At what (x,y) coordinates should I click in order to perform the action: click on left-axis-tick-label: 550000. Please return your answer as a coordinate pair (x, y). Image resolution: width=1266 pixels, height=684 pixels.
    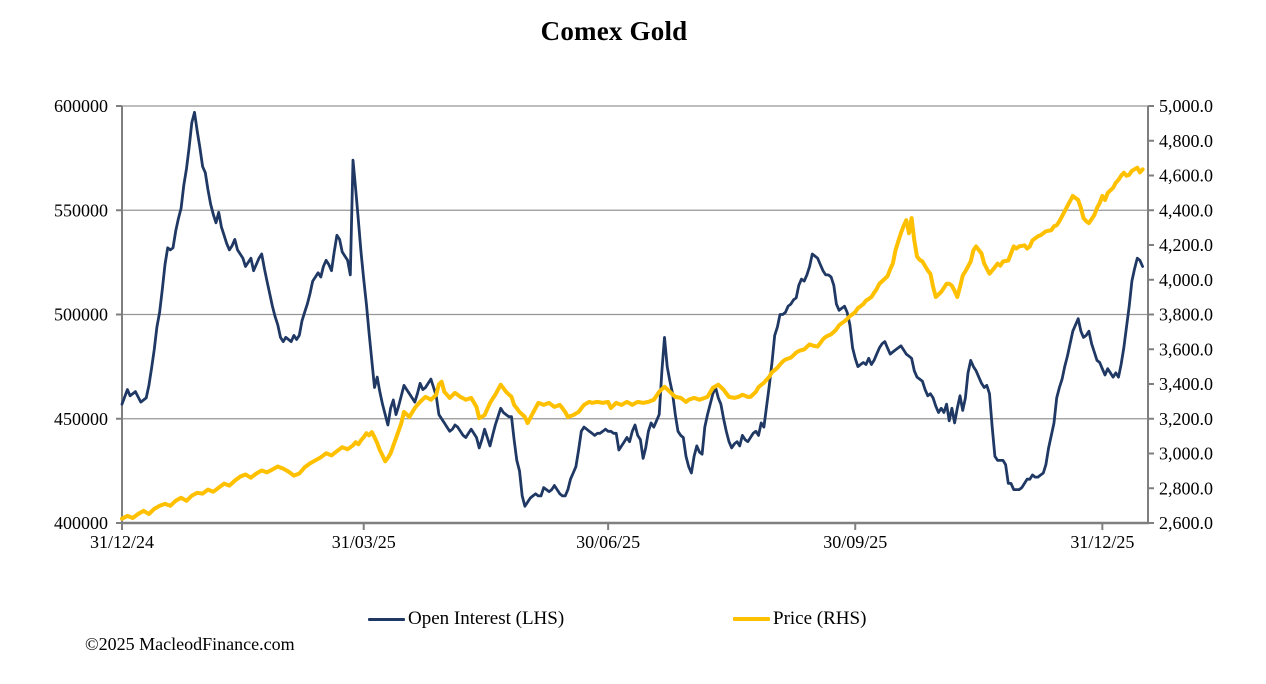
    Looking at the image, I should click on (81, 210).